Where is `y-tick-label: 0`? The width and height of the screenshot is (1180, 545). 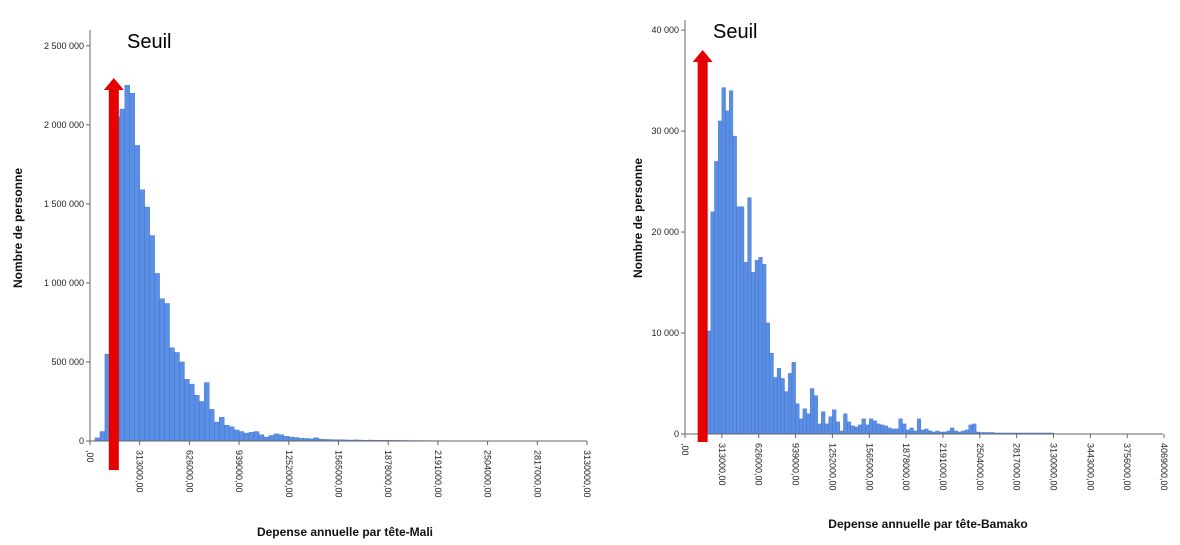
y-tick-label: 0 is located at coordinates (676, 434).